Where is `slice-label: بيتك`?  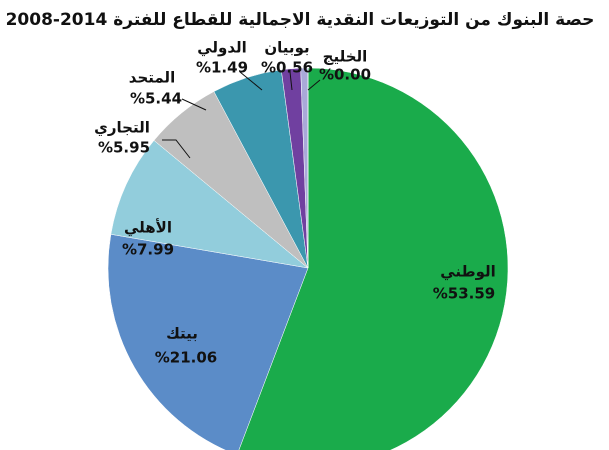
slice-label: بيتك is located at coordinates (182, 334).